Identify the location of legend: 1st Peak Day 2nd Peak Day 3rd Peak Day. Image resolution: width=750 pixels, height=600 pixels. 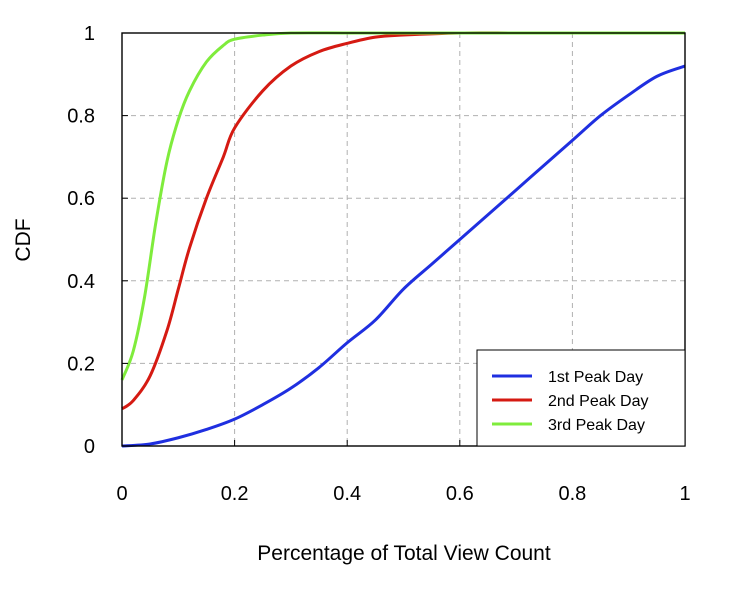
(581, 398).